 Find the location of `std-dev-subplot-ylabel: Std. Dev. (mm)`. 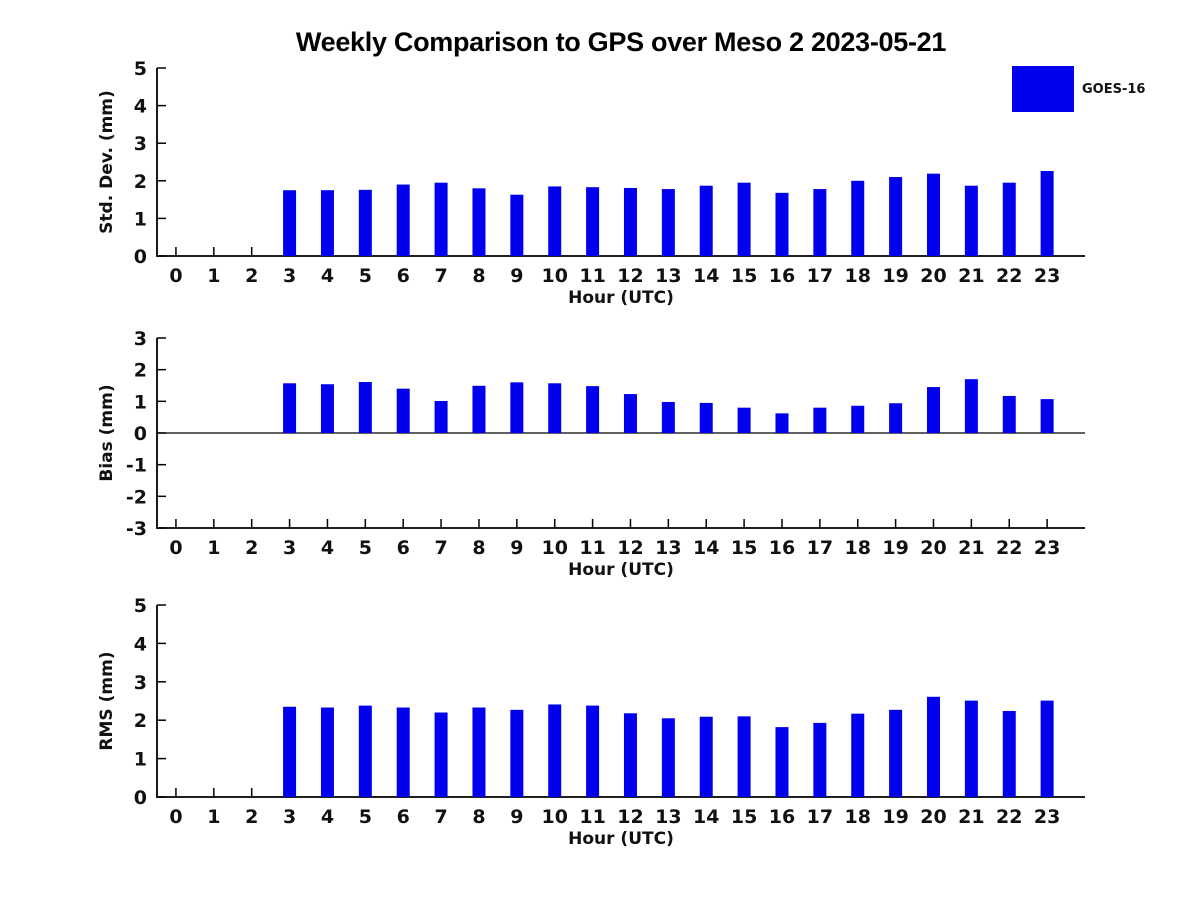

std-dev-subplot-ylabel: Std. Dev. (mm) is located at coordinates (107, 162).